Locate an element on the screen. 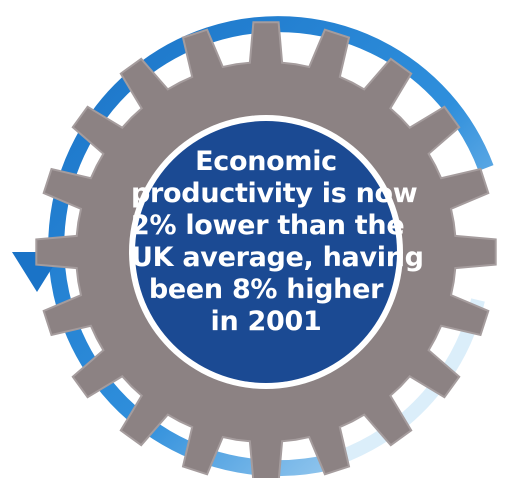 This screenshot has width=517, height=478. message-line-3-rest: than the is located at coordinates (336, 225).